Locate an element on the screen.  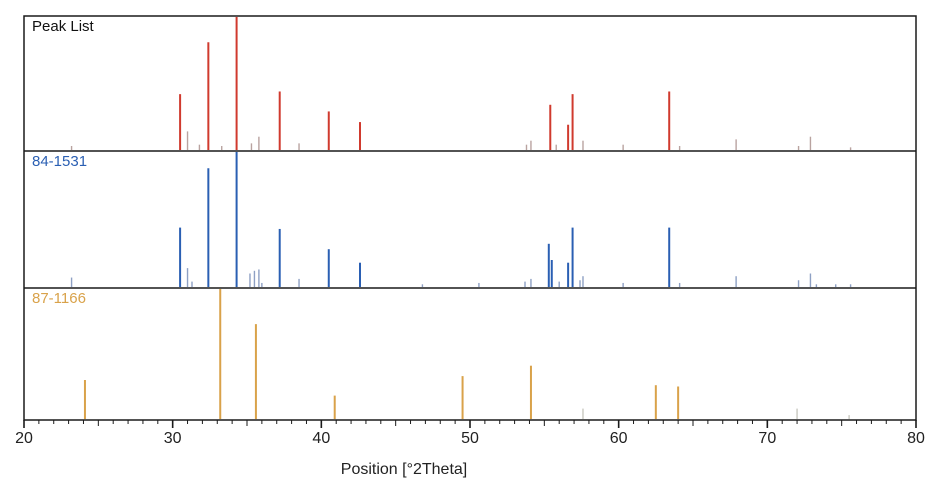
panel-label: 84-1531 is located at coordinates (59, 161).